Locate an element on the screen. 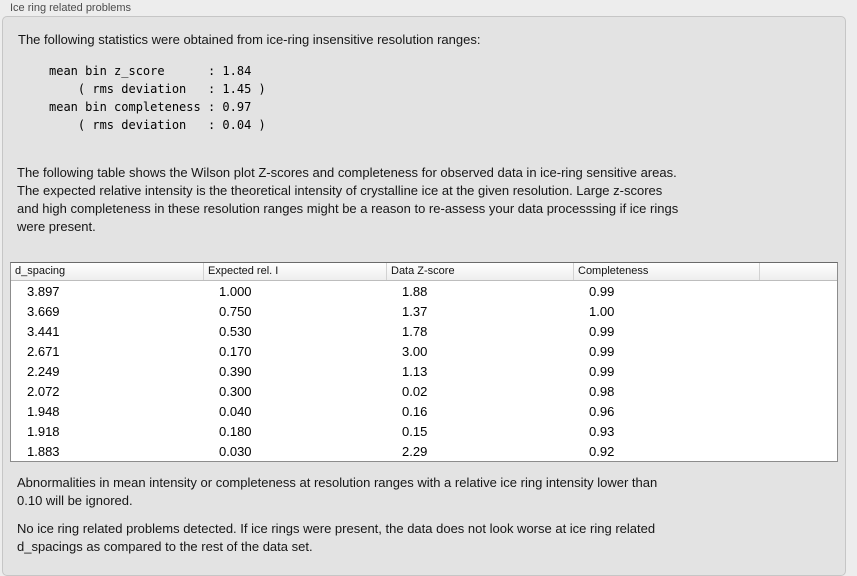 This screenshot has width=857, height=576. cell-completeness: 0.98 is located at coordinates (602, 391).